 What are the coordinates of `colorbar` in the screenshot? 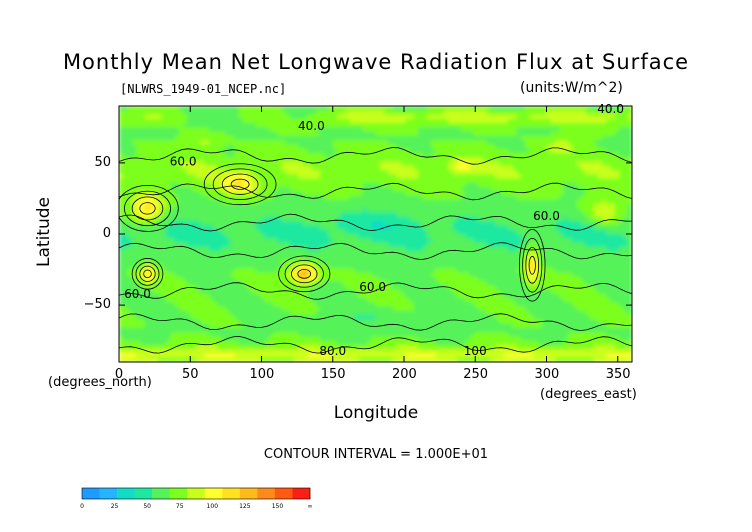 It's located at (196, 493).